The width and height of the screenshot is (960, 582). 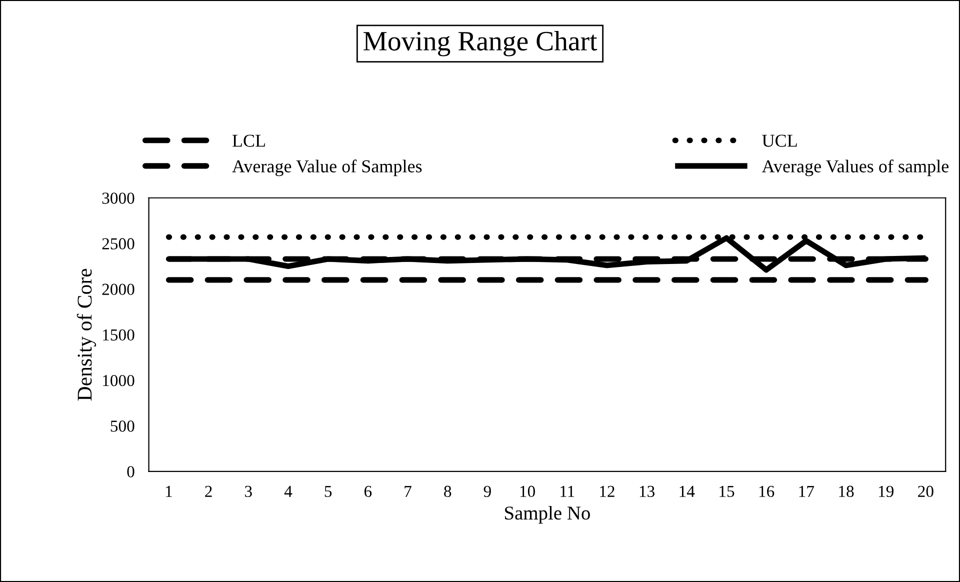 I want to click on y-tick-label: 1000, so click(x=118, y=380).